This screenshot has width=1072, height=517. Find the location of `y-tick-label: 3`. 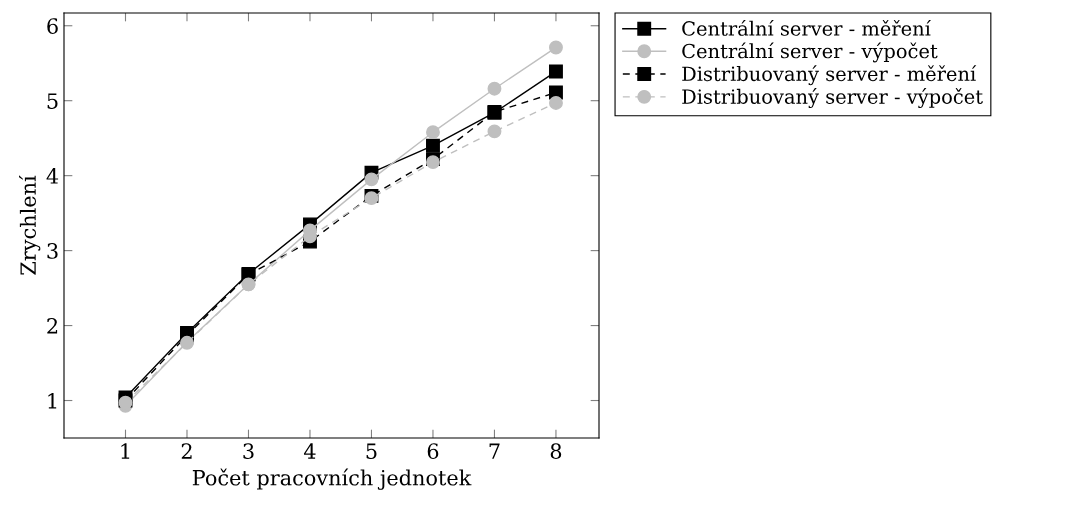

y-tick-label: 3 is located at coordinates (52, 251).